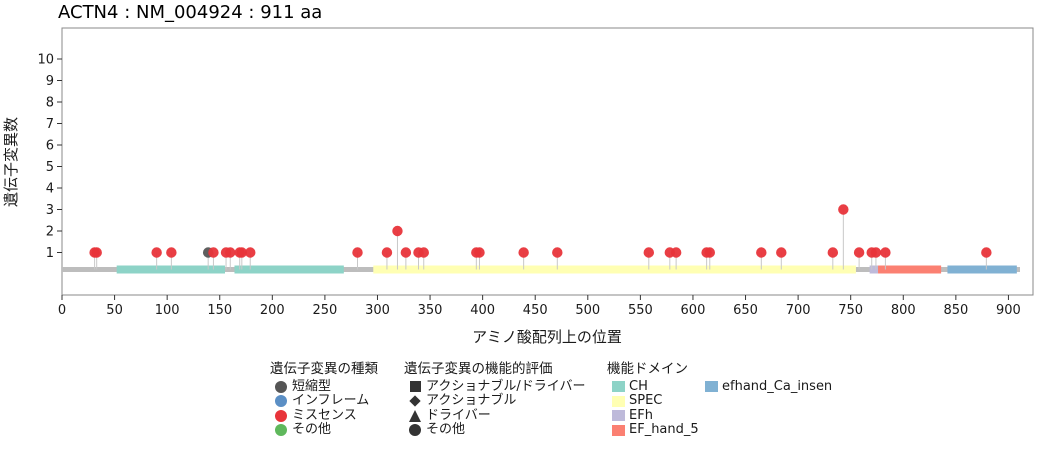 The image size is (1039, 450). Describe the element at coordinates (415, 401) in the screenshot. I see `diamond-icon` at that location.